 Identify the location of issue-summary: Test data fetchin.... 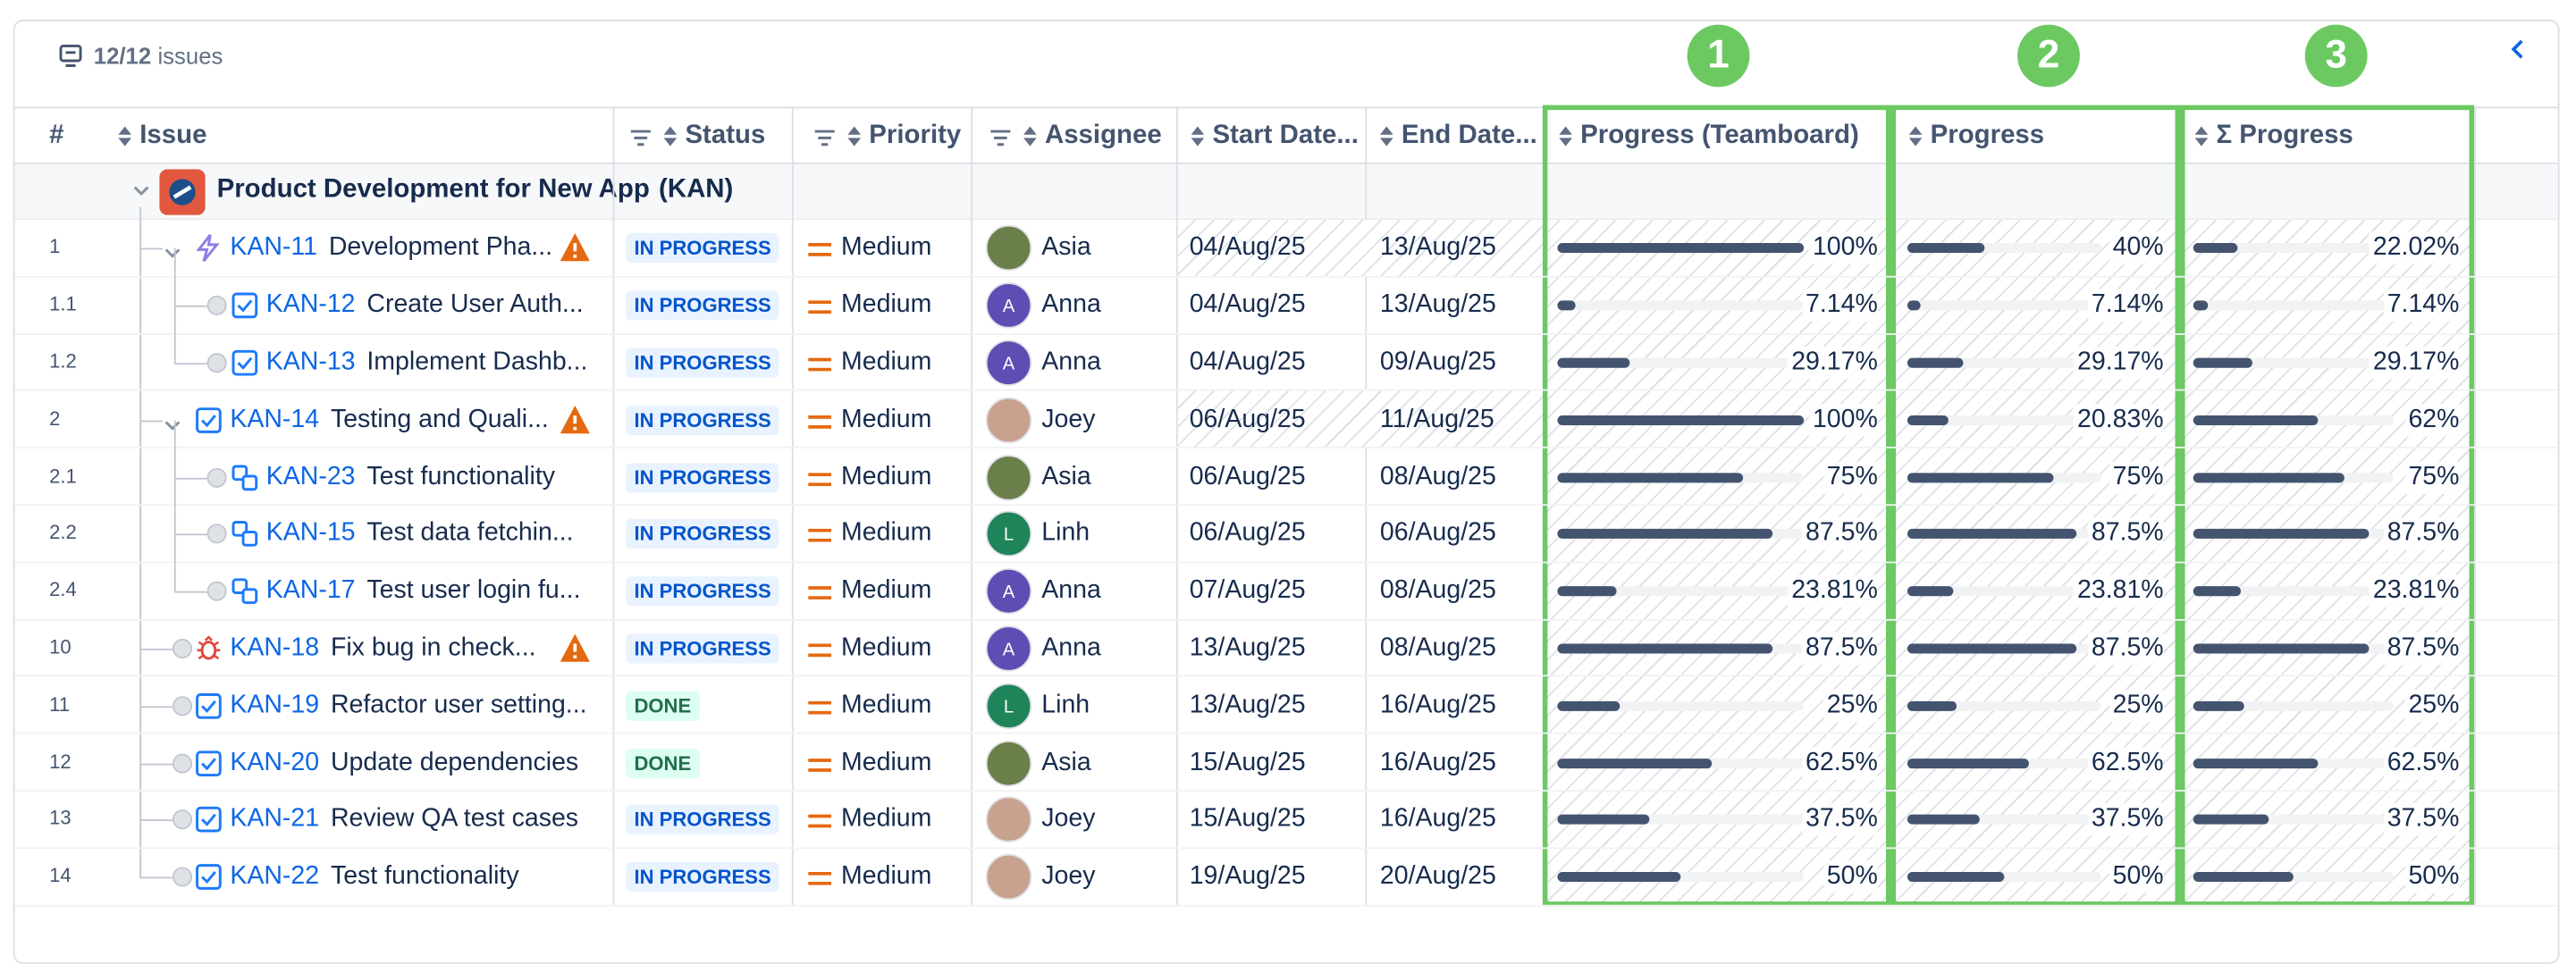
(470, 533).